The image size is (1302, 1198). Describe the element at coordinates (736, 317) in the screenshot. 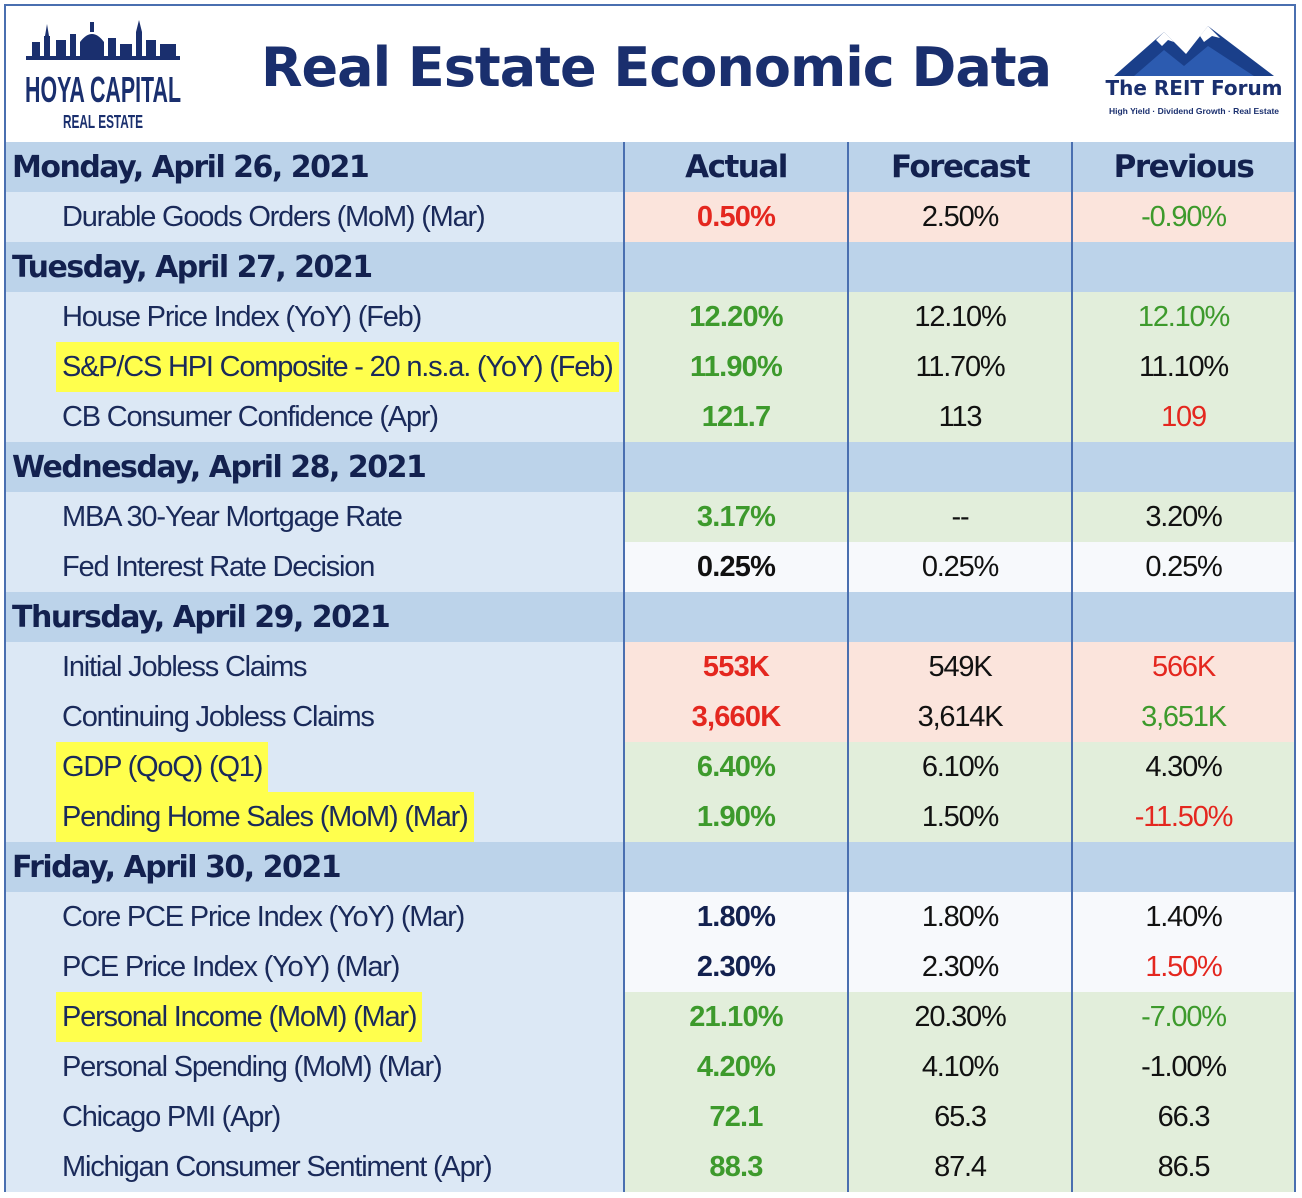

I see `actual-value: 12.20%` at that location.